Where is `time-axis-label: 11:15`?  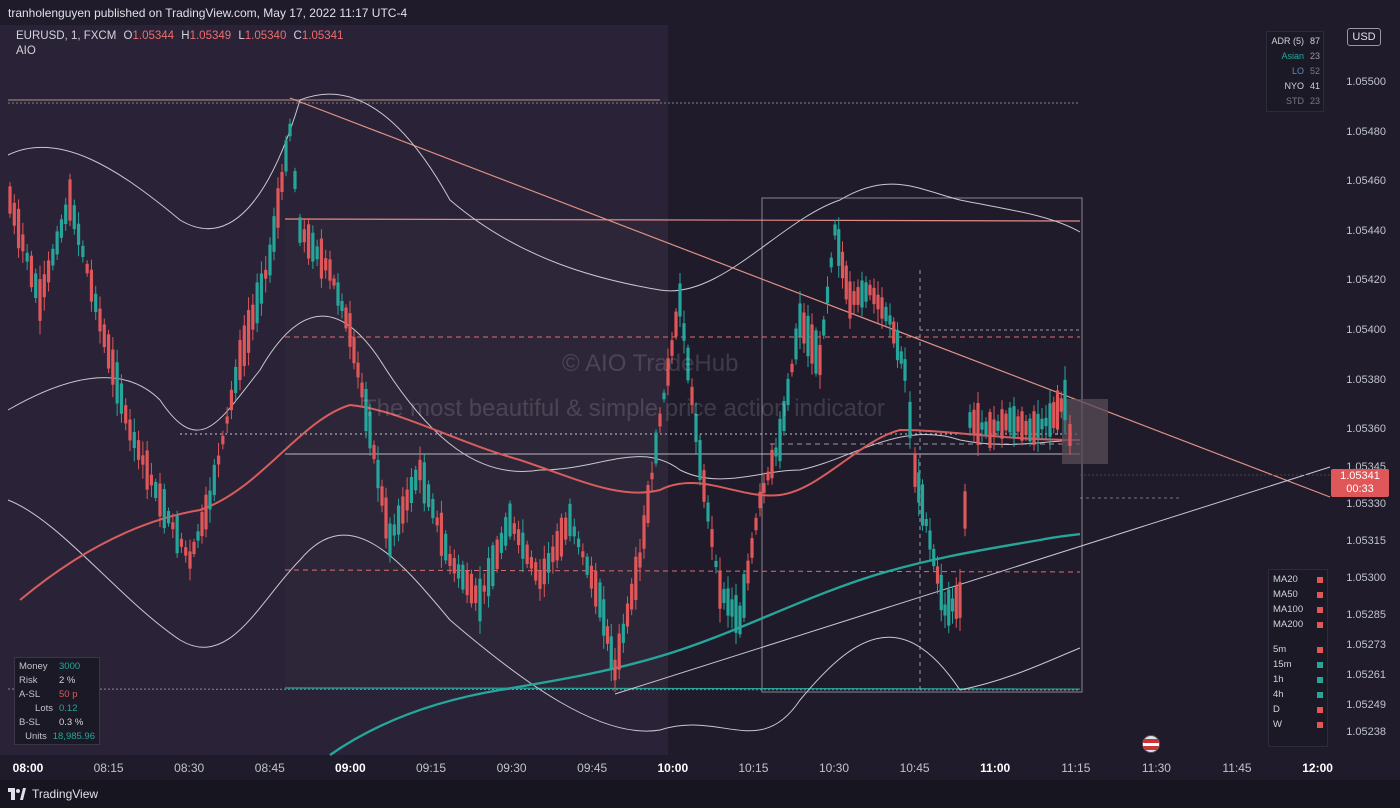
time-axis-label: 11:15 is located at coordinates (1076, 768).